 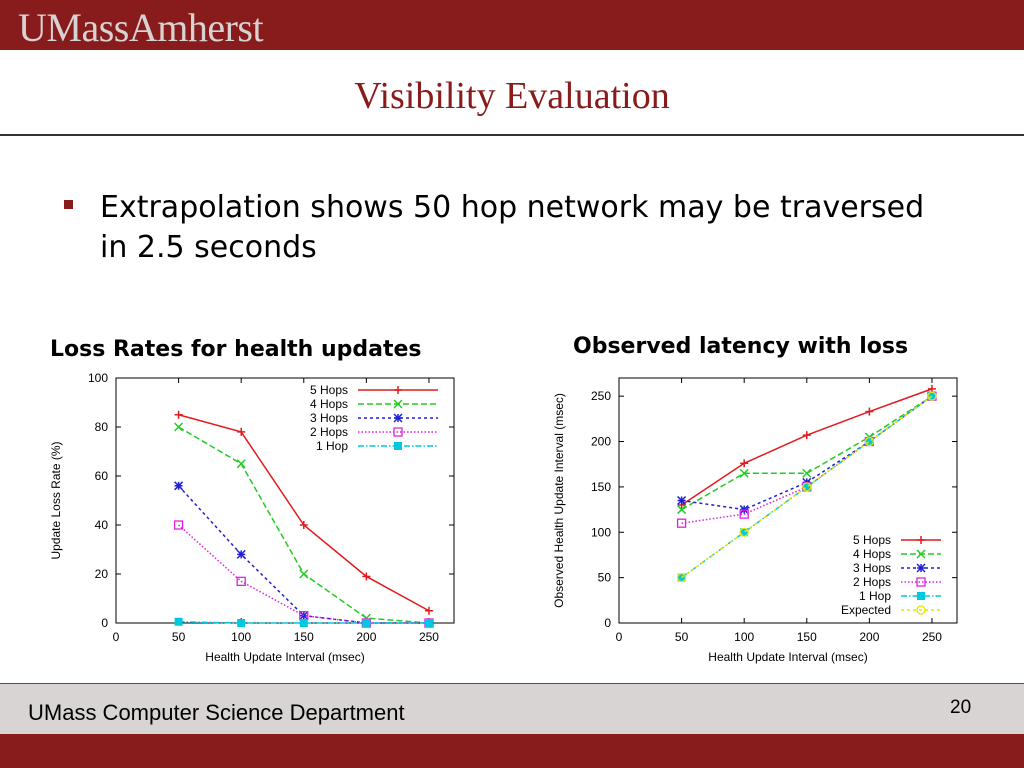 I want to click on title-divider, so click(x=512, y=135).